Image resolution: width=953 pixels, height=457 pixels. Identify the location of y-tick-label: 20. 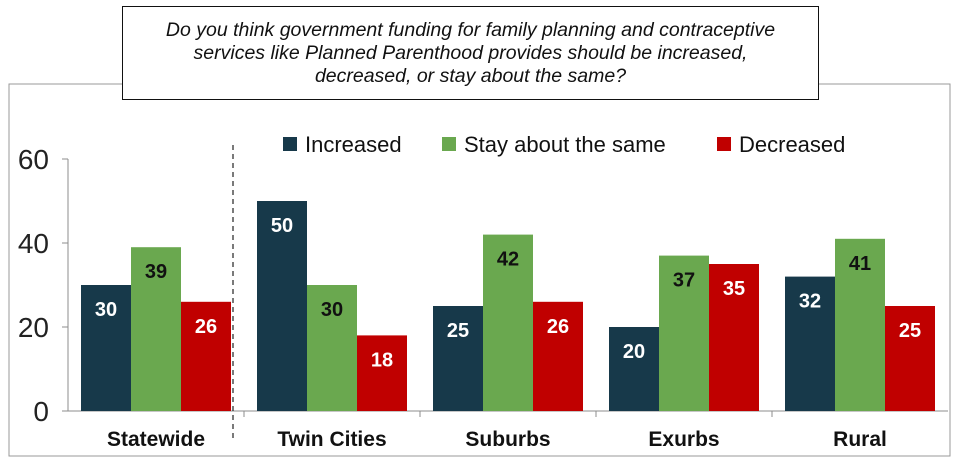
(33, 327).